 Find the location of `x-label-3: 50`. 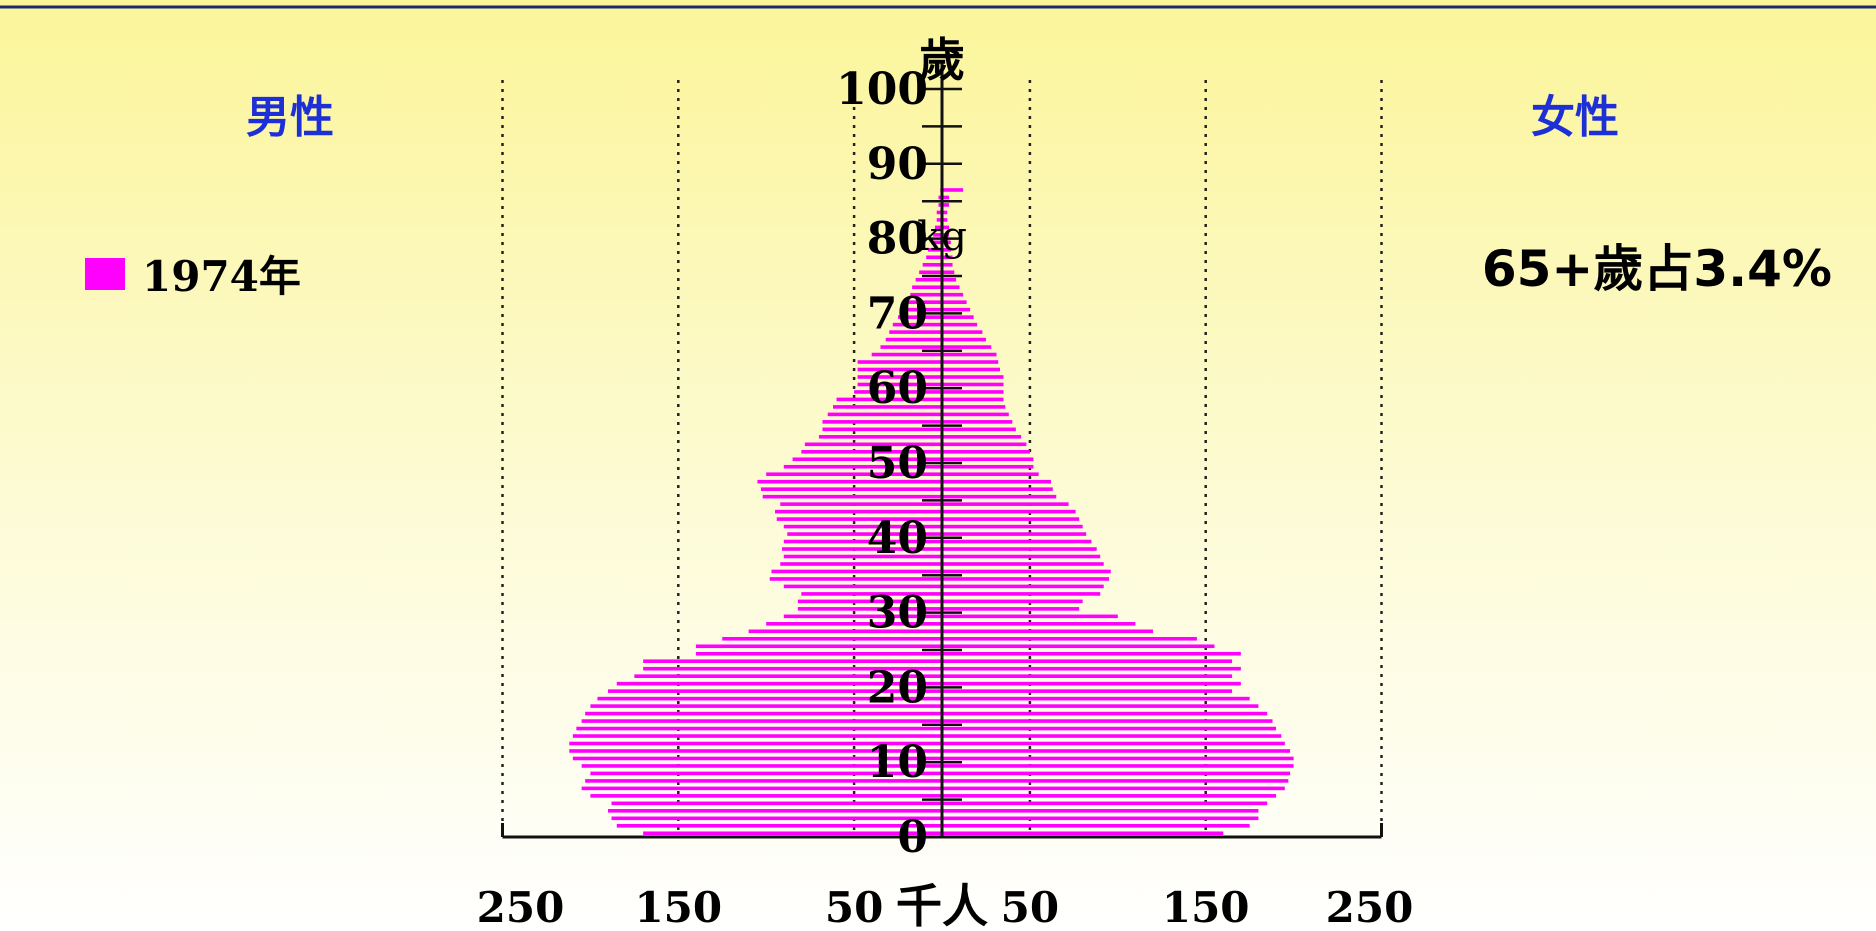

x-label-3: 50 is located at coordinates (1030, 907).